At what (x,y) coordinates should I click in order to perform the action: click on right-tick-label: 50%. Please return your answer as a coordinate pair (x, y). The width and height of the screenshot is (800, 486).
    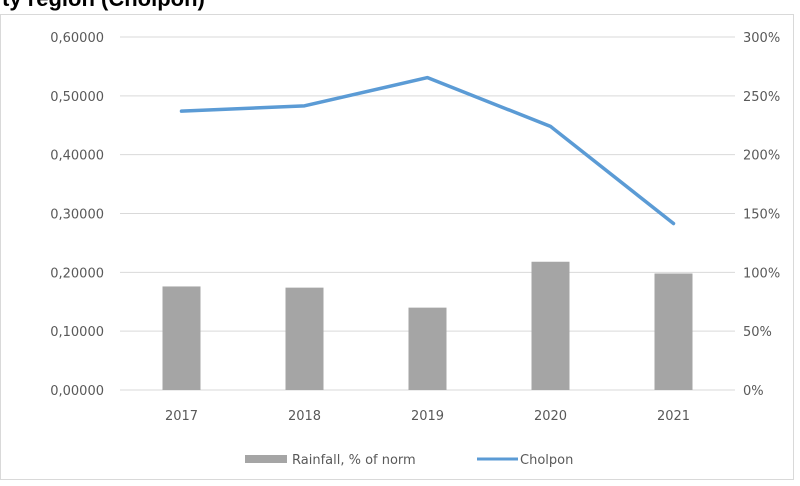
    Looking at the image, I should click on (757, 332).